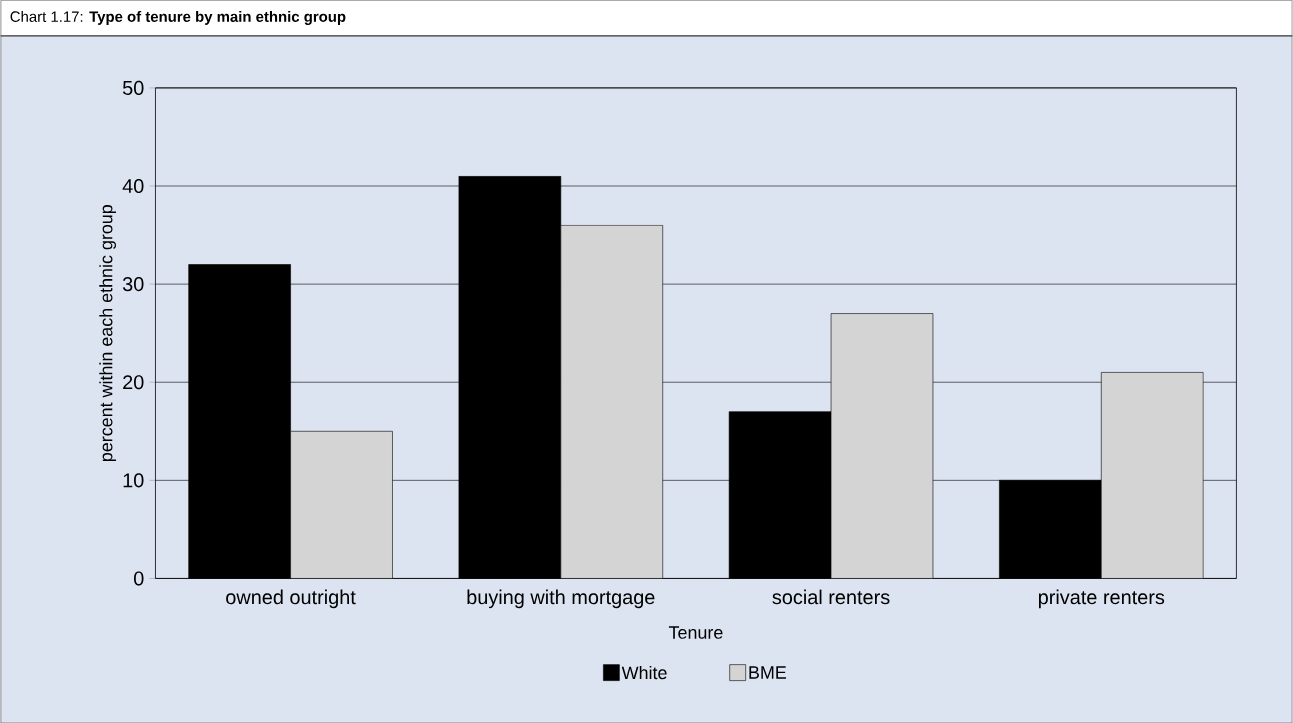 The width and height of the screenshot is (1293, 723). I want to click on x-tick-label: owned outright, so click(291, 599).